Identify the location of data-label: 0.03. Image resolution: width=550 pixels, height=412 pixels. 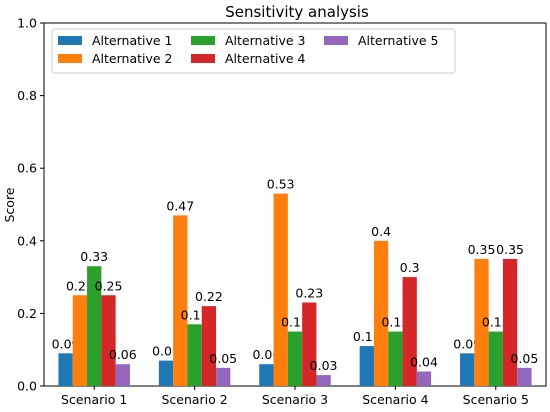
(324, 365).